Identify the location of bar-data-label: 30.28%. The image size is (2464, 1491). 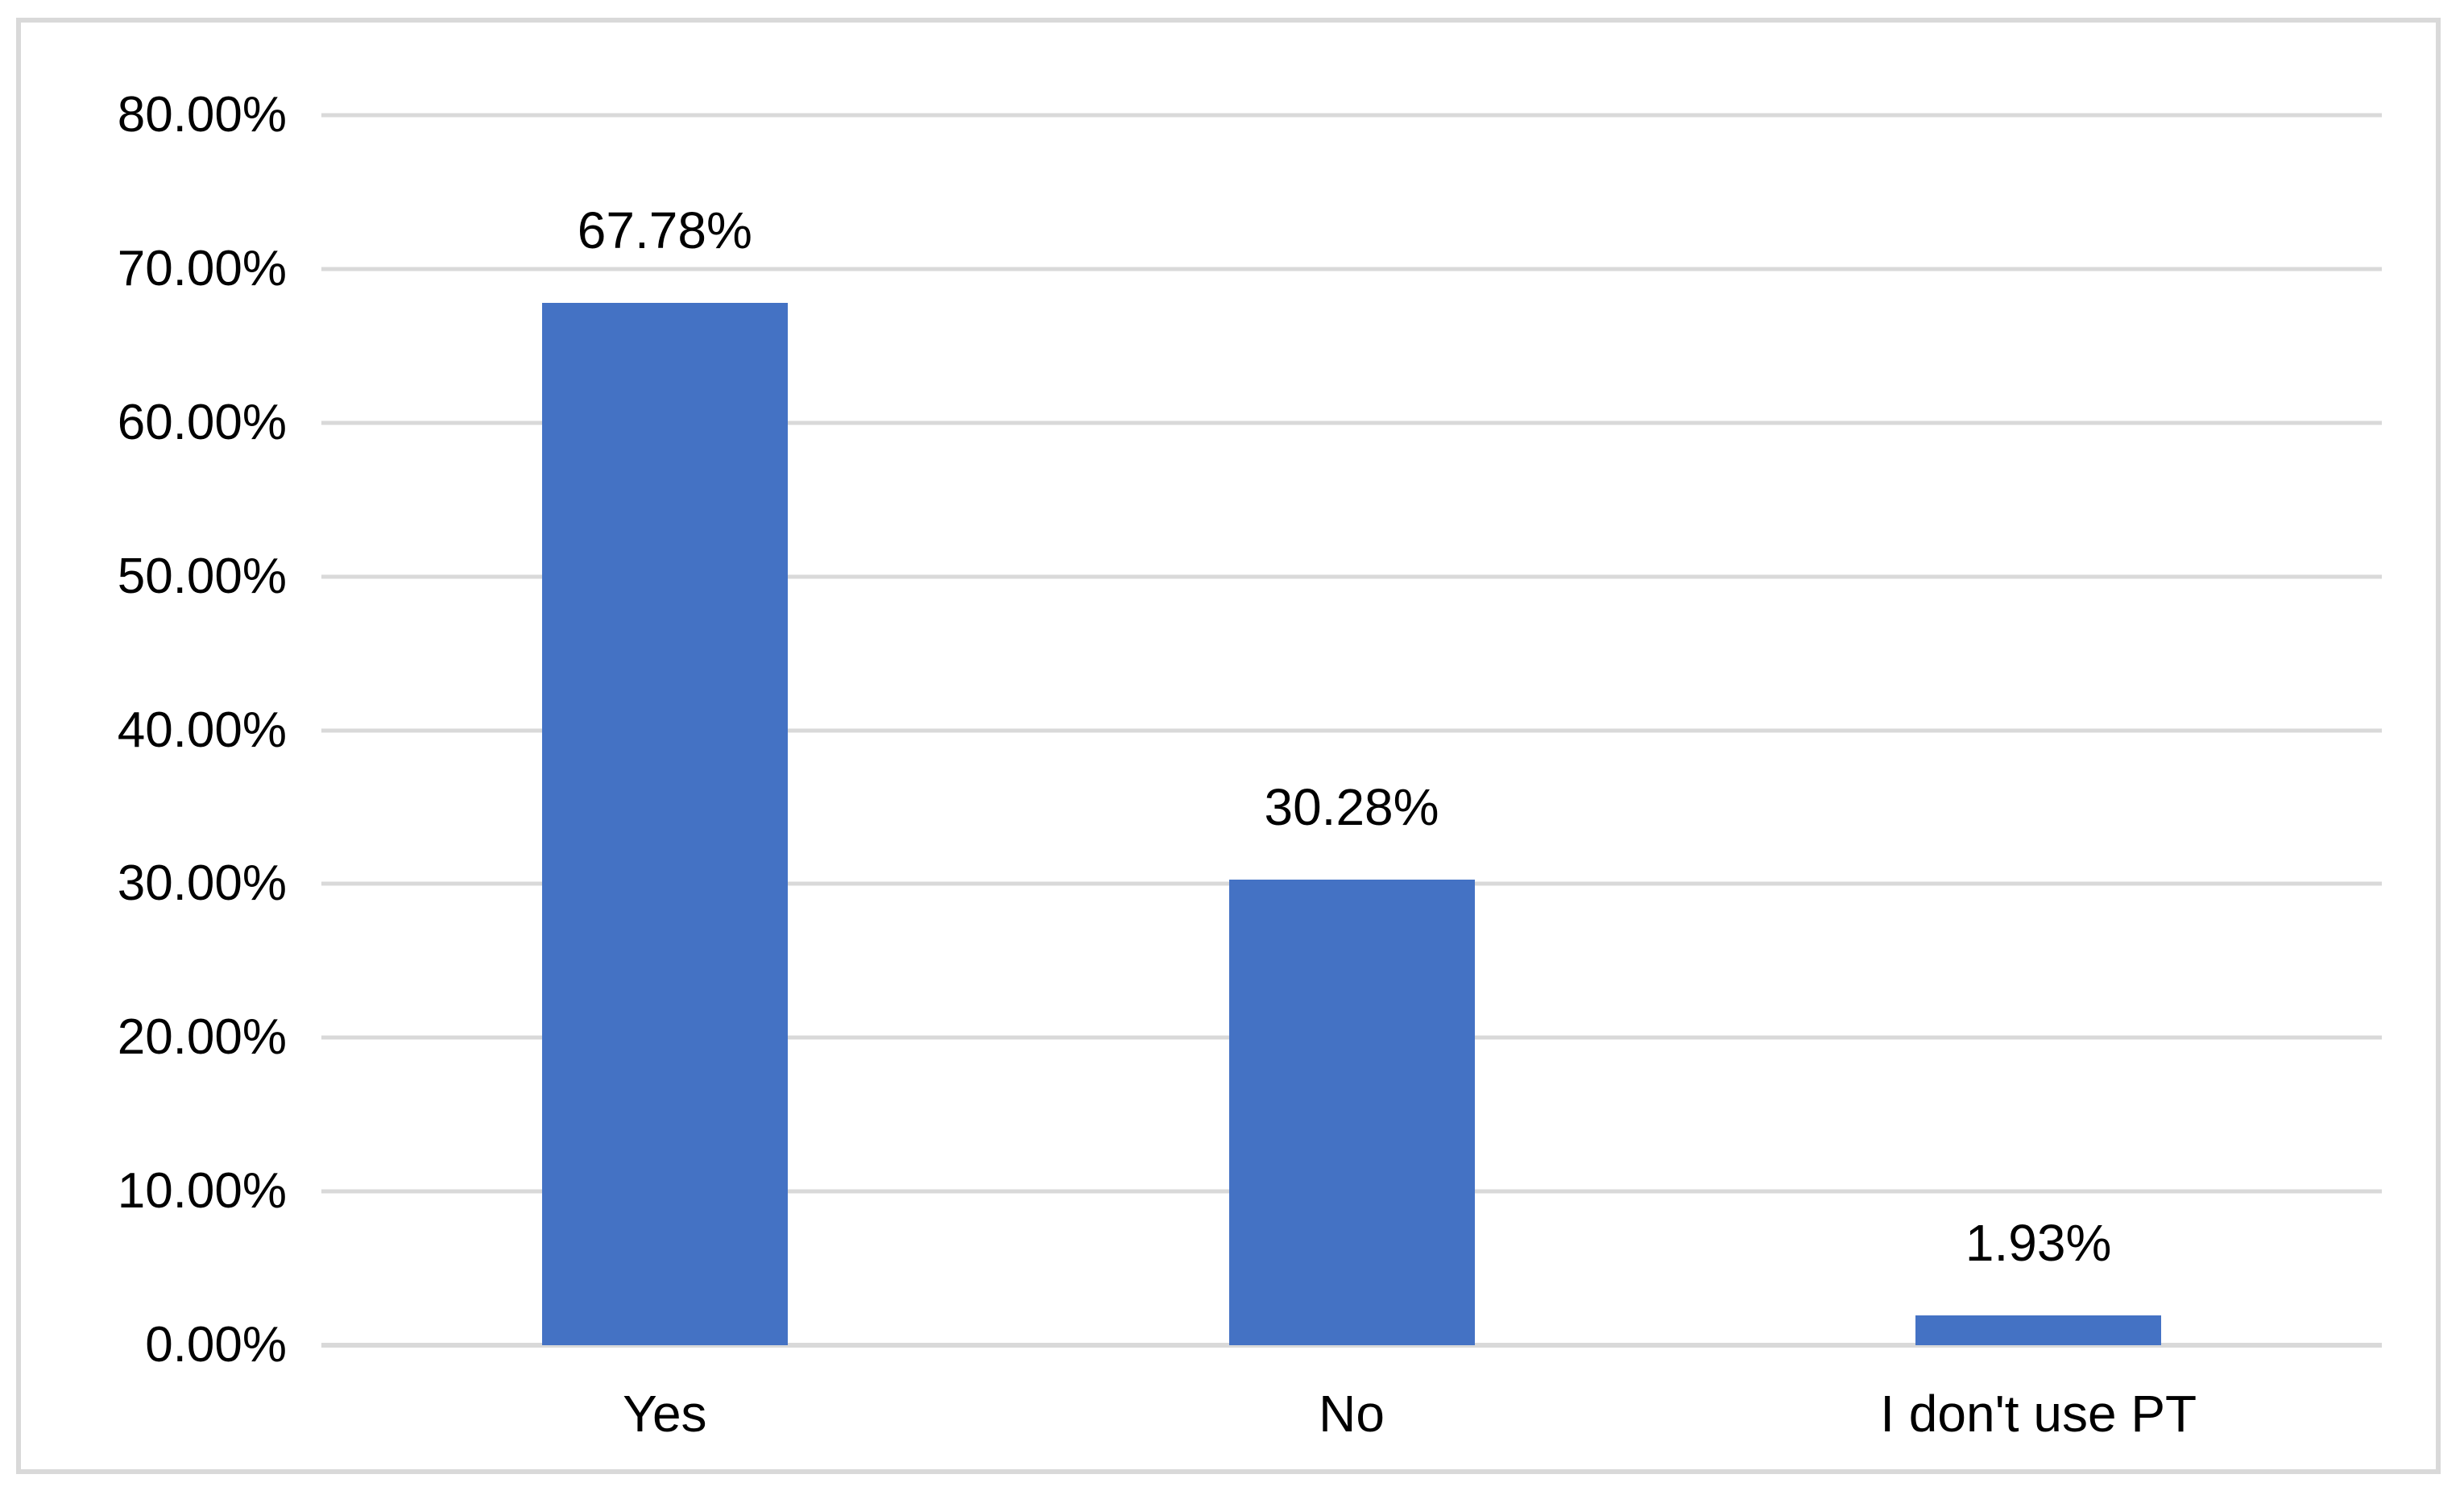
(1351, 808).